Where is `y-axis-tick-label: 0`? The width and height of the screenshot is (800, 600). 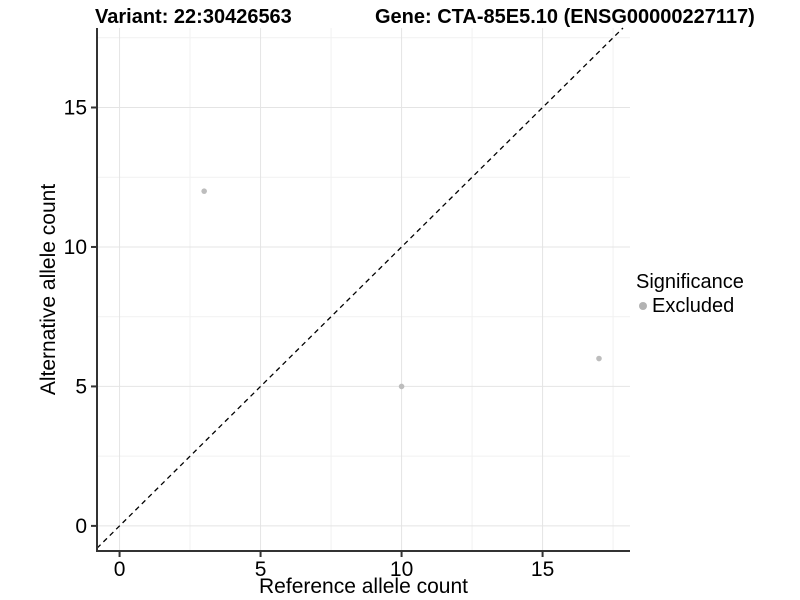
y-axis-tick-label: 0 is located at coordinates (81, 526).